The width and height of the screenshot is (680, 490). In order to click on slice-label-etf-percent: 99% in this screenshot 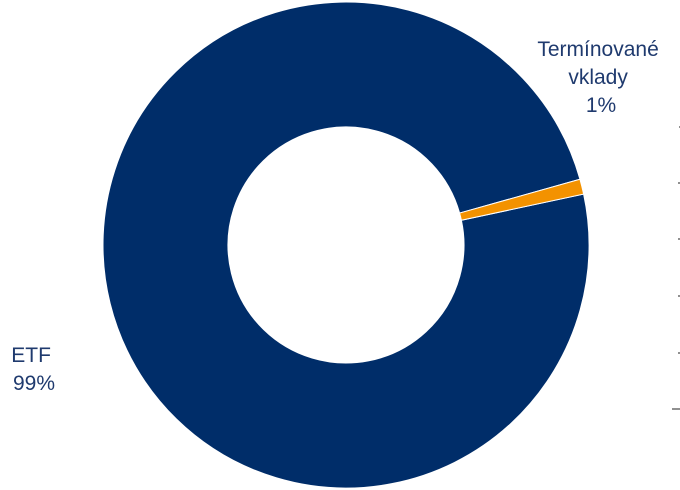, I will do `click(34, 383)`.